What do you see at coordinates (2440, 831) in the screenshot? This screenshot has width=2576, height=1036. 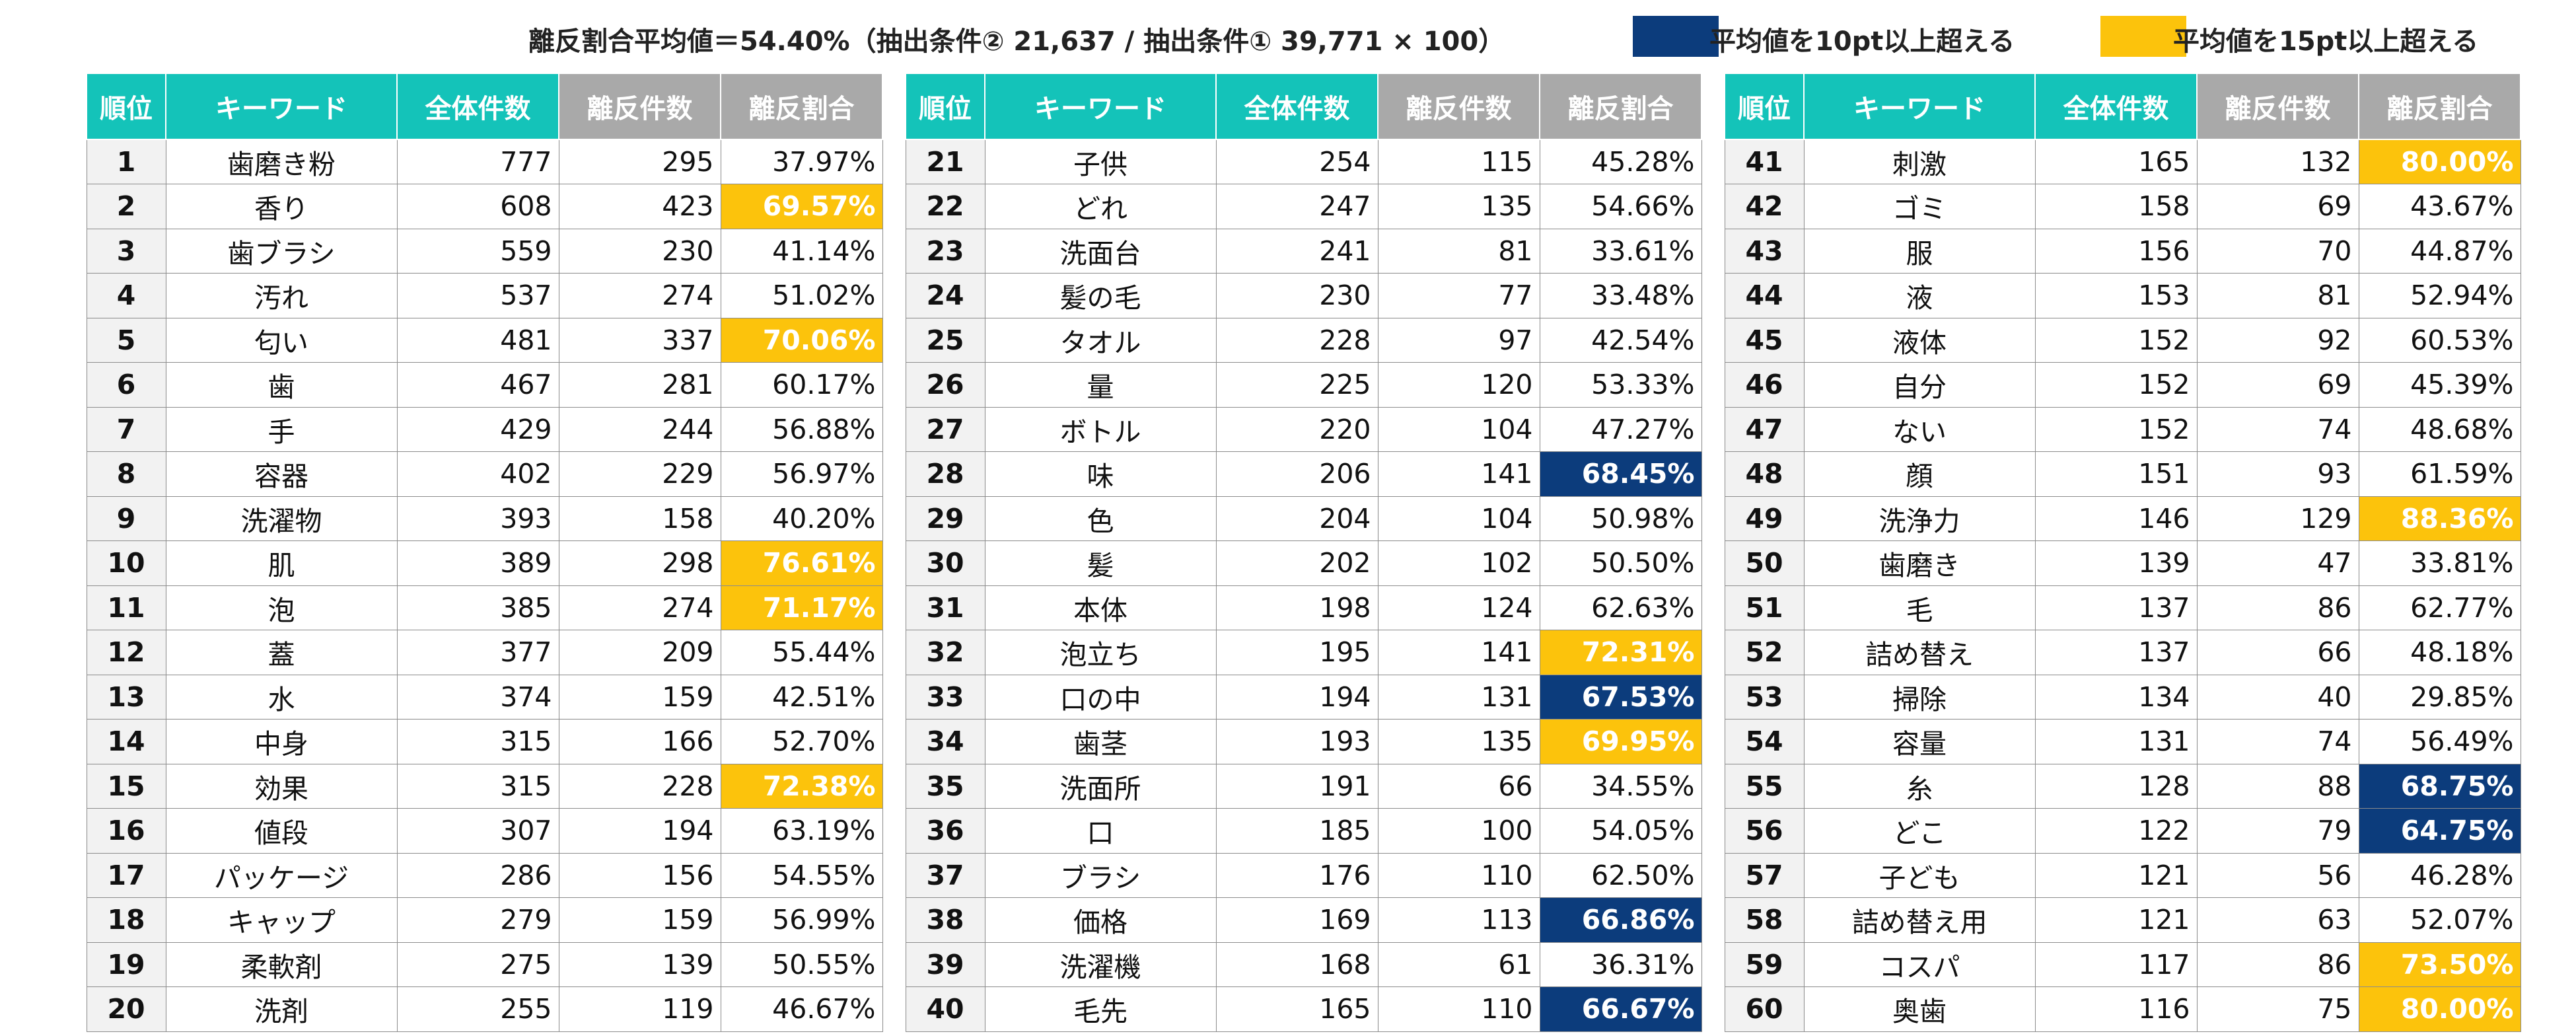 I see `churn-rate-cell: 64.75%` at bounding box center [2440, 831].